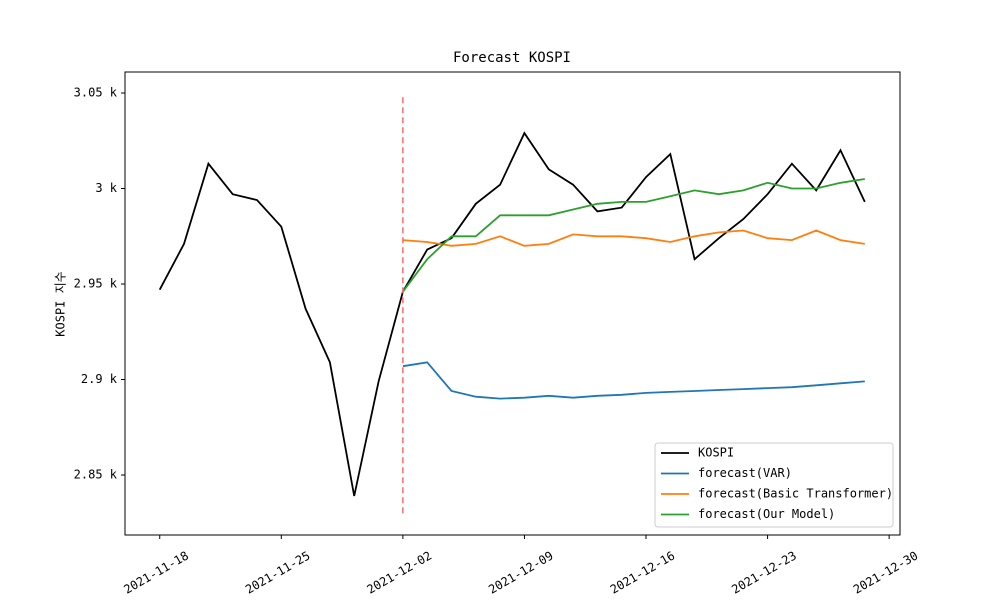  Describe the element at coordinates (774, 485) in the screenshot. I see `legend-box` at that location.